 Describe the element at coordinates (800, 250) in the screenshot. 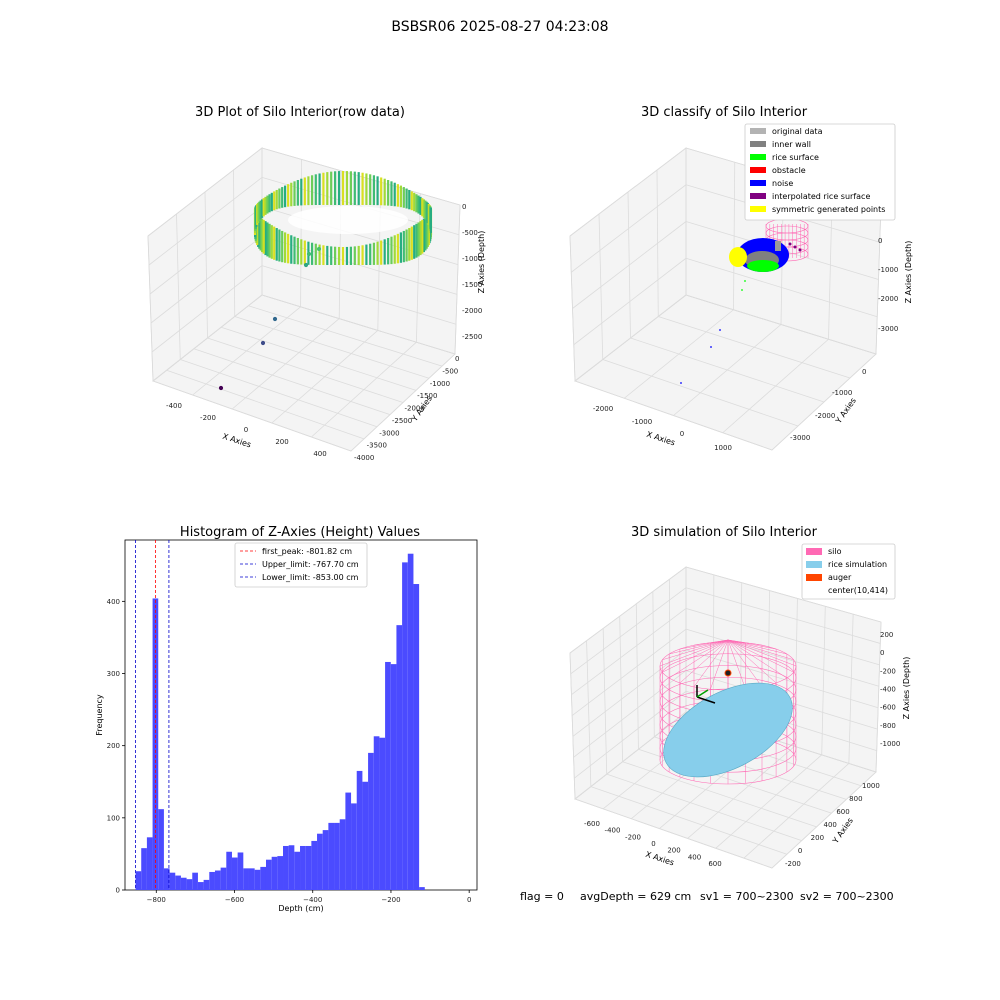

I see `interpolated-point` at that location.